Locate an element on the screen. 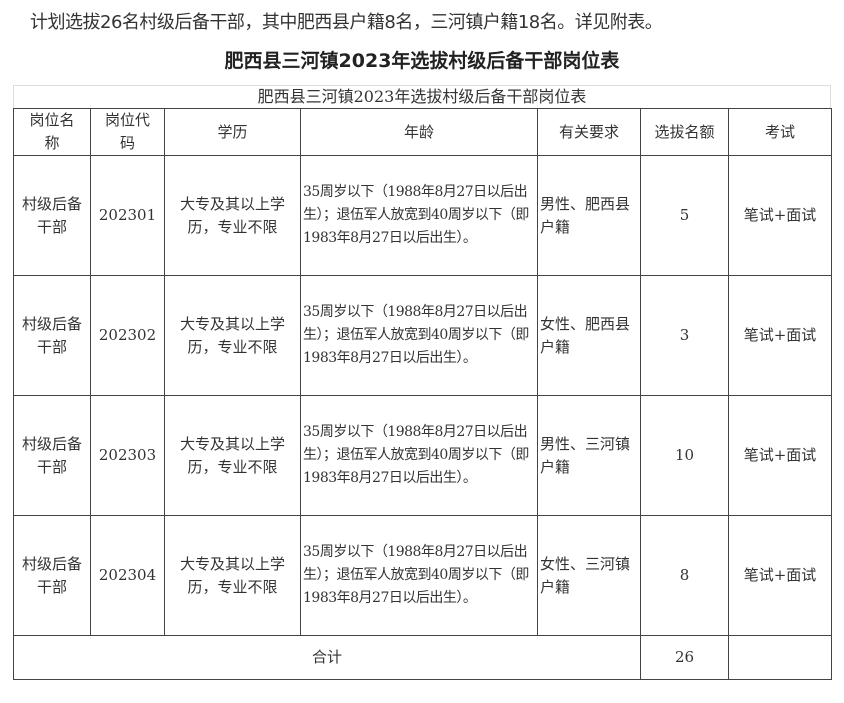  quota: 10 is located at coordinates (684, 455).